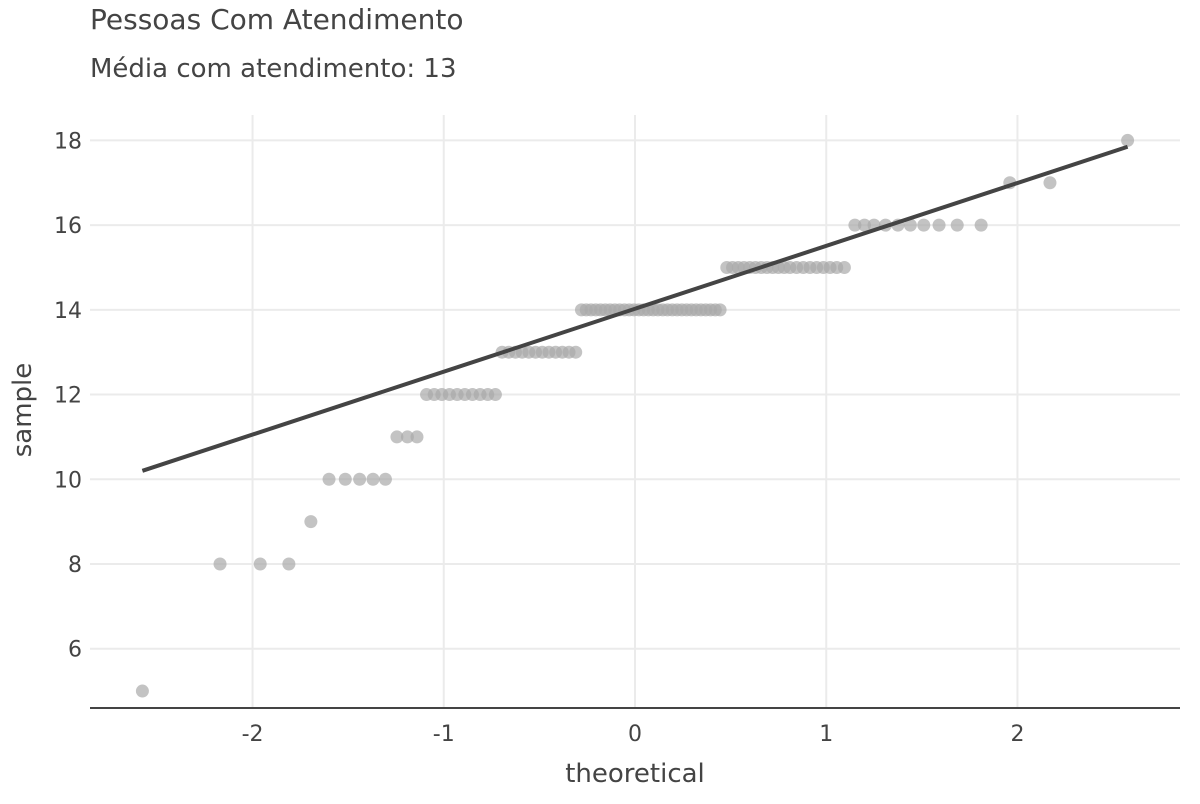 The height and width of the screenshot is (804, 1200). Describe the element at coordinates (75, 650) in the screenshot. I see `y-tick-label: 6` at that location.